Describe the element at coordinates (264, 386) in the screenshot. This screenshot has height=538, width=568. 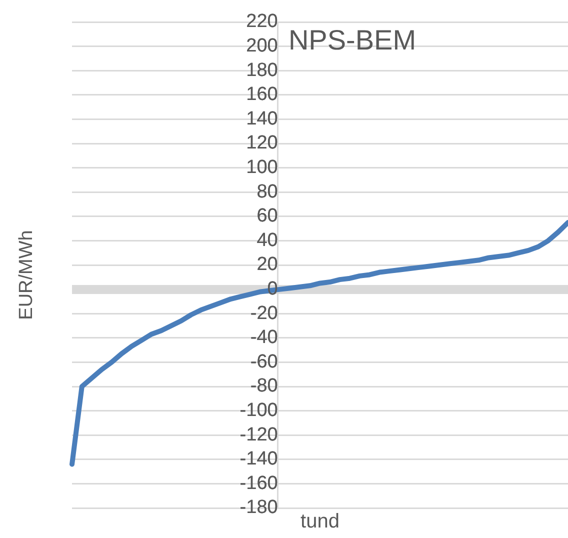
I see `y-tick-label: -80` at that location.